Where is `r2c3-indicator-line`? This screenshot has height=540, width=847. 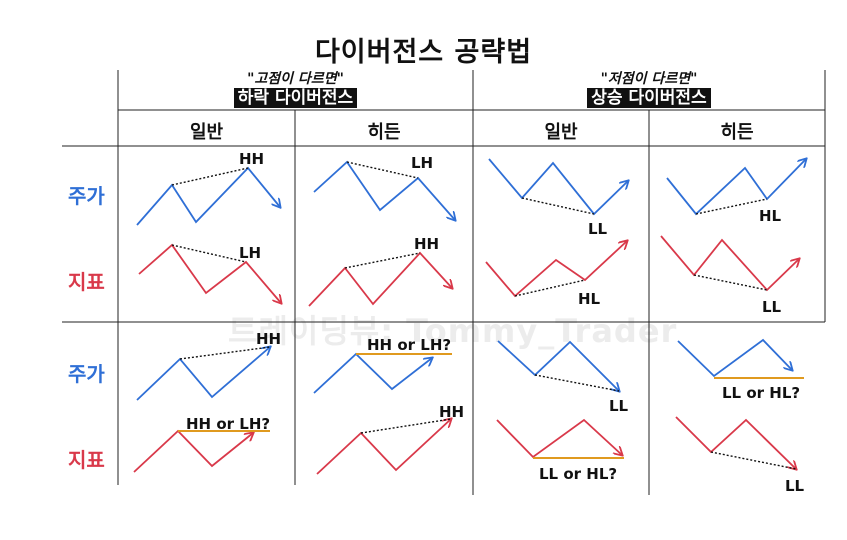 r2c3-indicator-line is located at coordinates (560, 438).